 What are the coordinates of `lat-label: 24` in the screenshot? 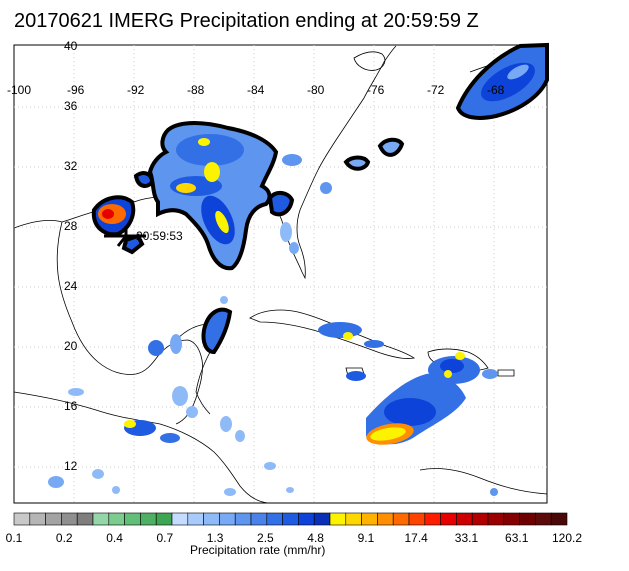 It's located at (71, 286).